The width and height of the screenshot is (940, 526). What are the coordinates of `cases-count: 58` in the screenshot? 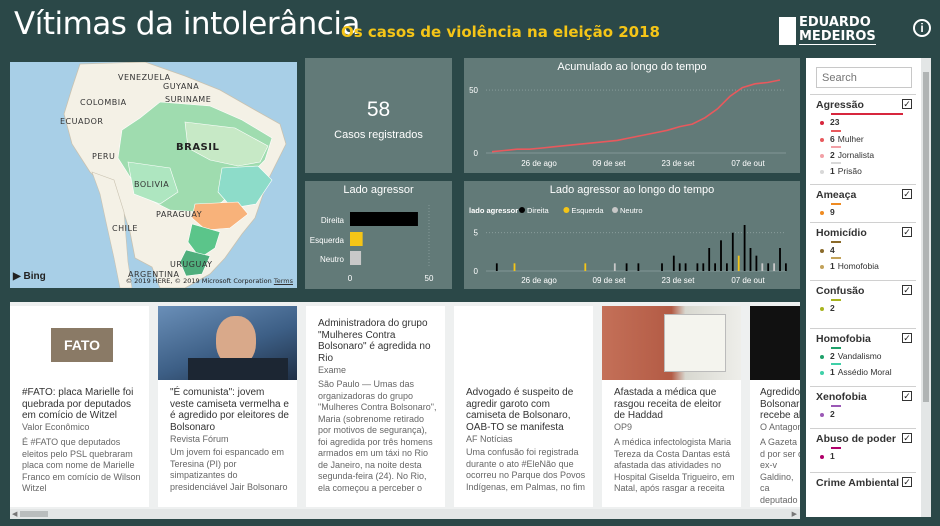 It's located at (378, 109).